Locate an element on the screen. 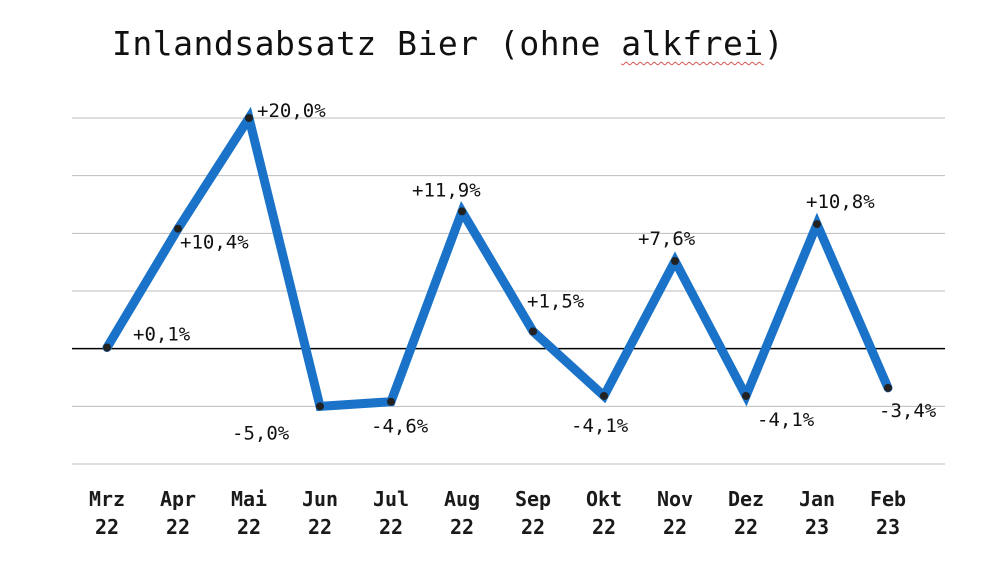  x-tick-month: Dez is located at coordinates (746, 499).